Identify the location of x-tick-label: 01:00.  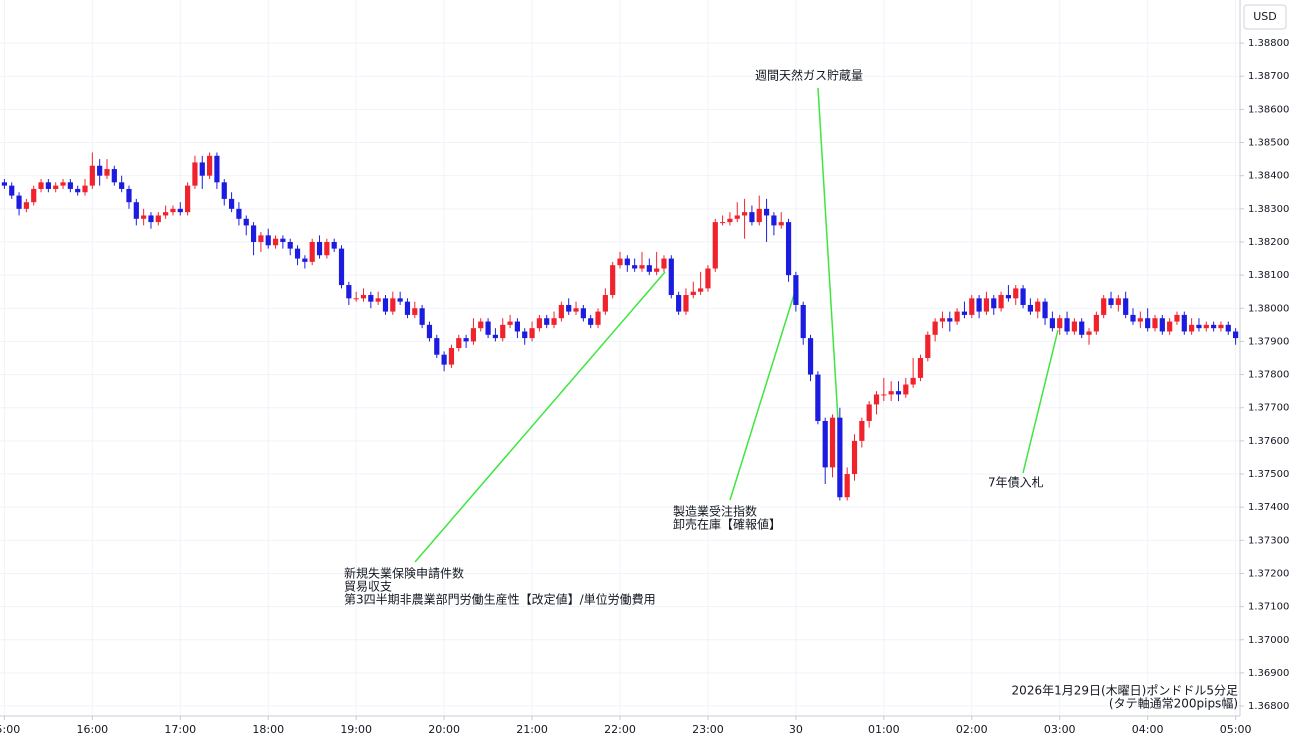
(884, 729).